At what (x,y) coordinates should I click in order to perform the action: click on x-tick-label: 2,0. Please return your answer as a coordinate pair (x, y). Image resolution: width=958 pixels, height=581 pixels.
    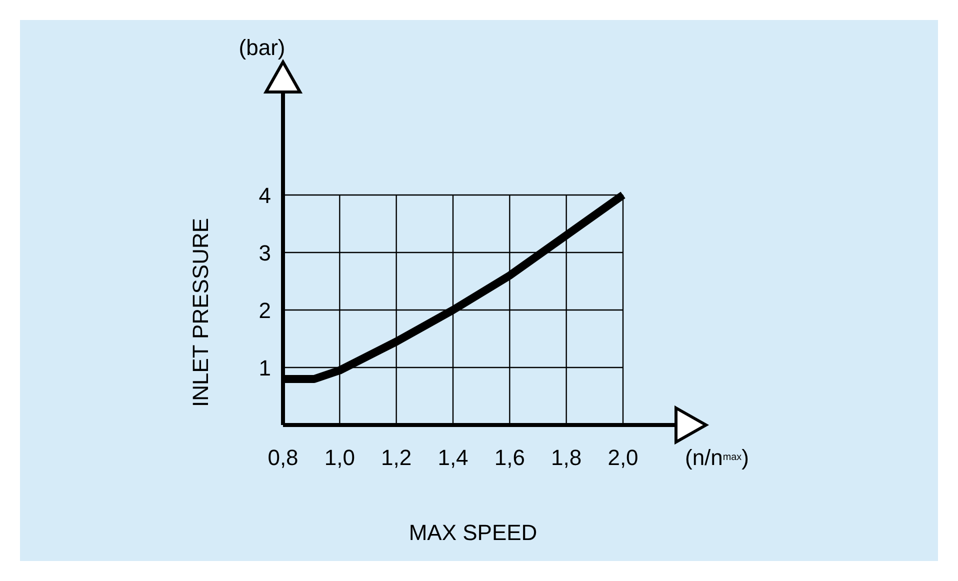
    Looking at the image, I should click on (623, 457).